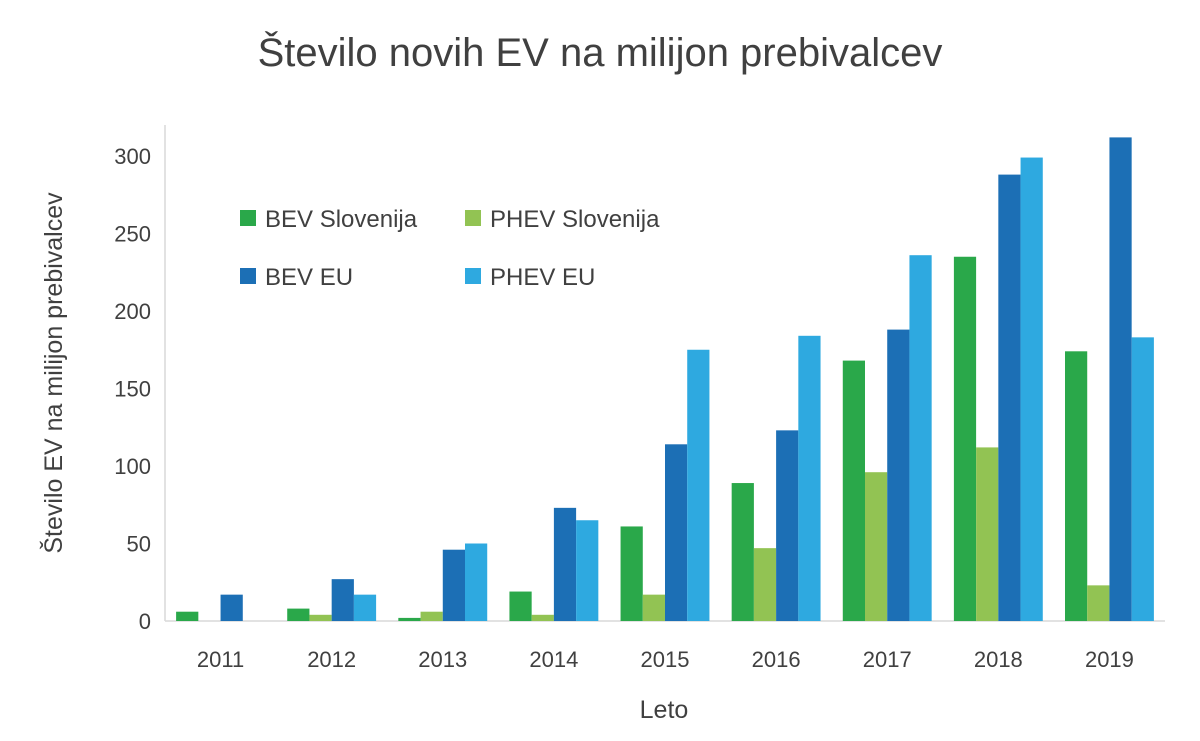 The width and height of the screenshot is (1200, 741). What do you see at coordinates (132, 311) in the screenshot?
I see `y-tick-label: 200` at bounding box center [132, 311].